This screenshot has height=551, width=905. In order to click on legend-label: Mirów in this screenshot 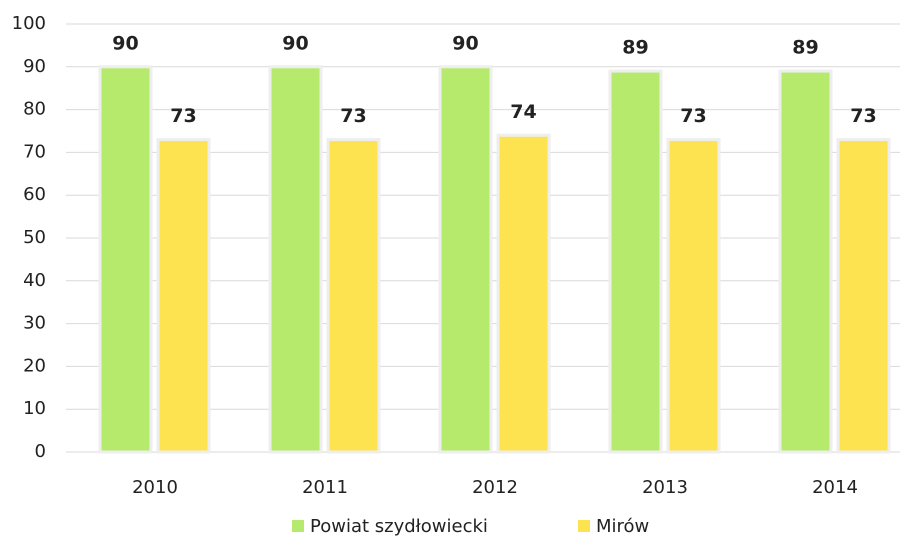, I will do `click(622, 526)`.